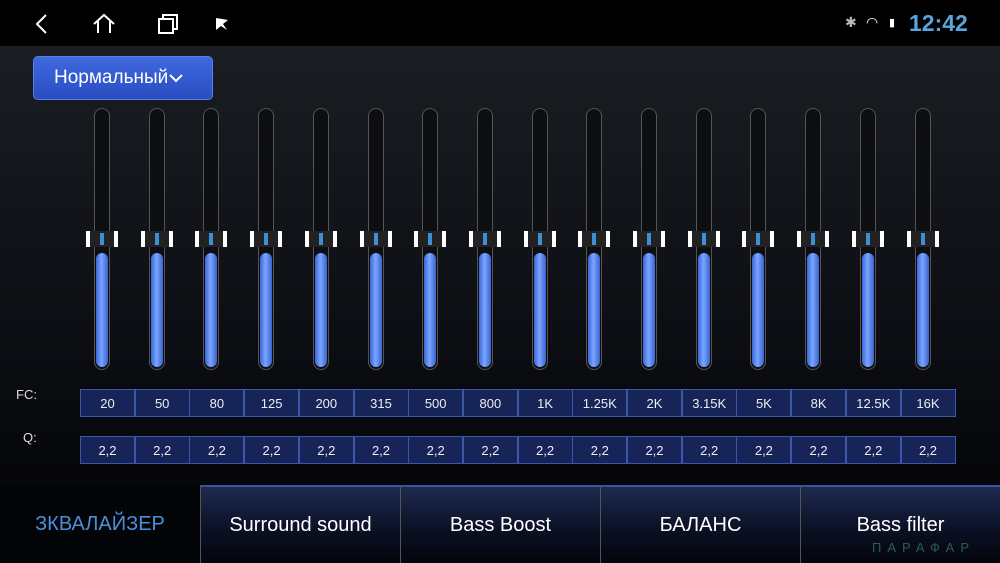 This screenshot has width=1000, height=563. Describe the element at coordinates (700, 524) in the screenshot. I see `tab-3: БАЛАНС` at that location.